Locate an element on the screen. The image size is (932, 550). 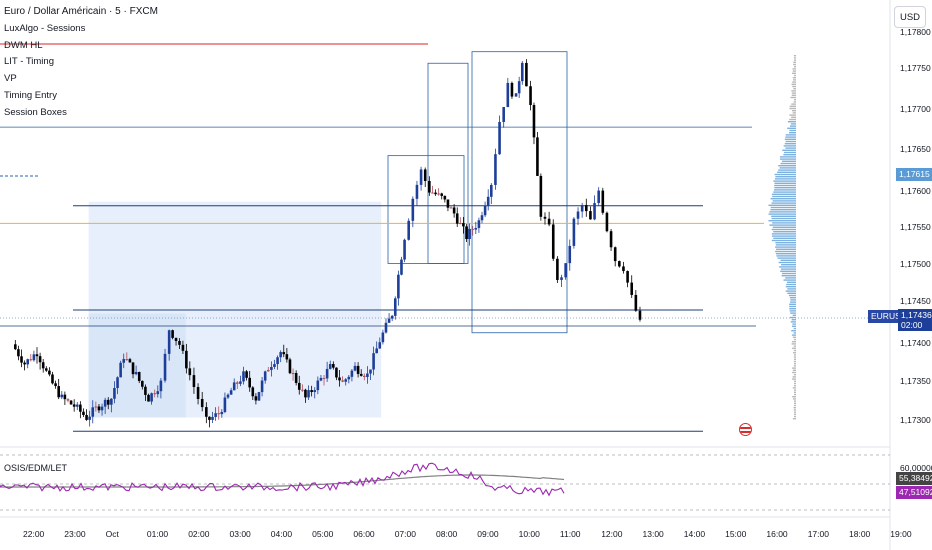
indicator-dwm-hl: DWM HL is located at coordinates (23, 45).